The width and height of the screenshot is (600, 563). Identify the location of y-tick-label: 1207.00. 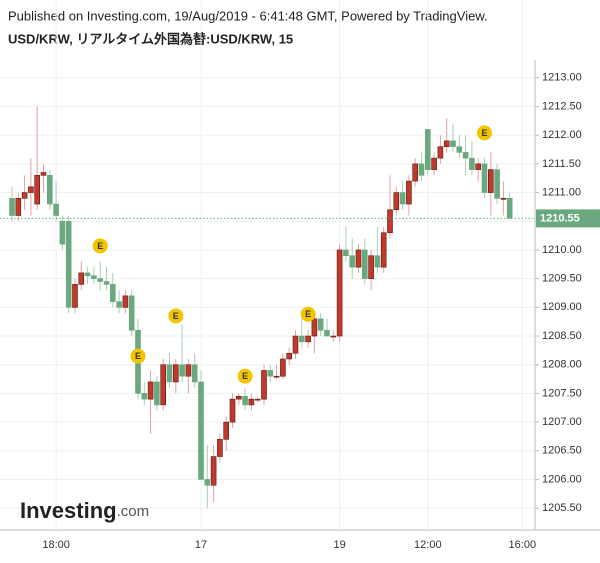
(562, 422).